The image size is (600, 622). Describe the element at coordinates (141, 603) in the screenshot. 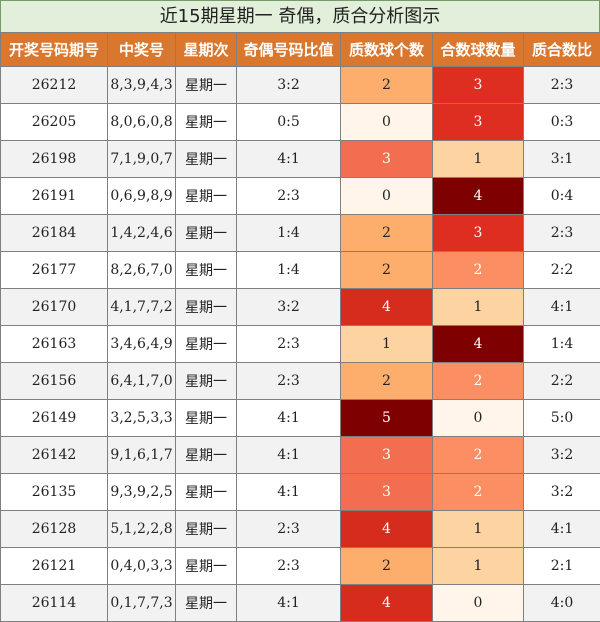

I see `winning-numbers-cell: 0,1,7,7,3` at that location.